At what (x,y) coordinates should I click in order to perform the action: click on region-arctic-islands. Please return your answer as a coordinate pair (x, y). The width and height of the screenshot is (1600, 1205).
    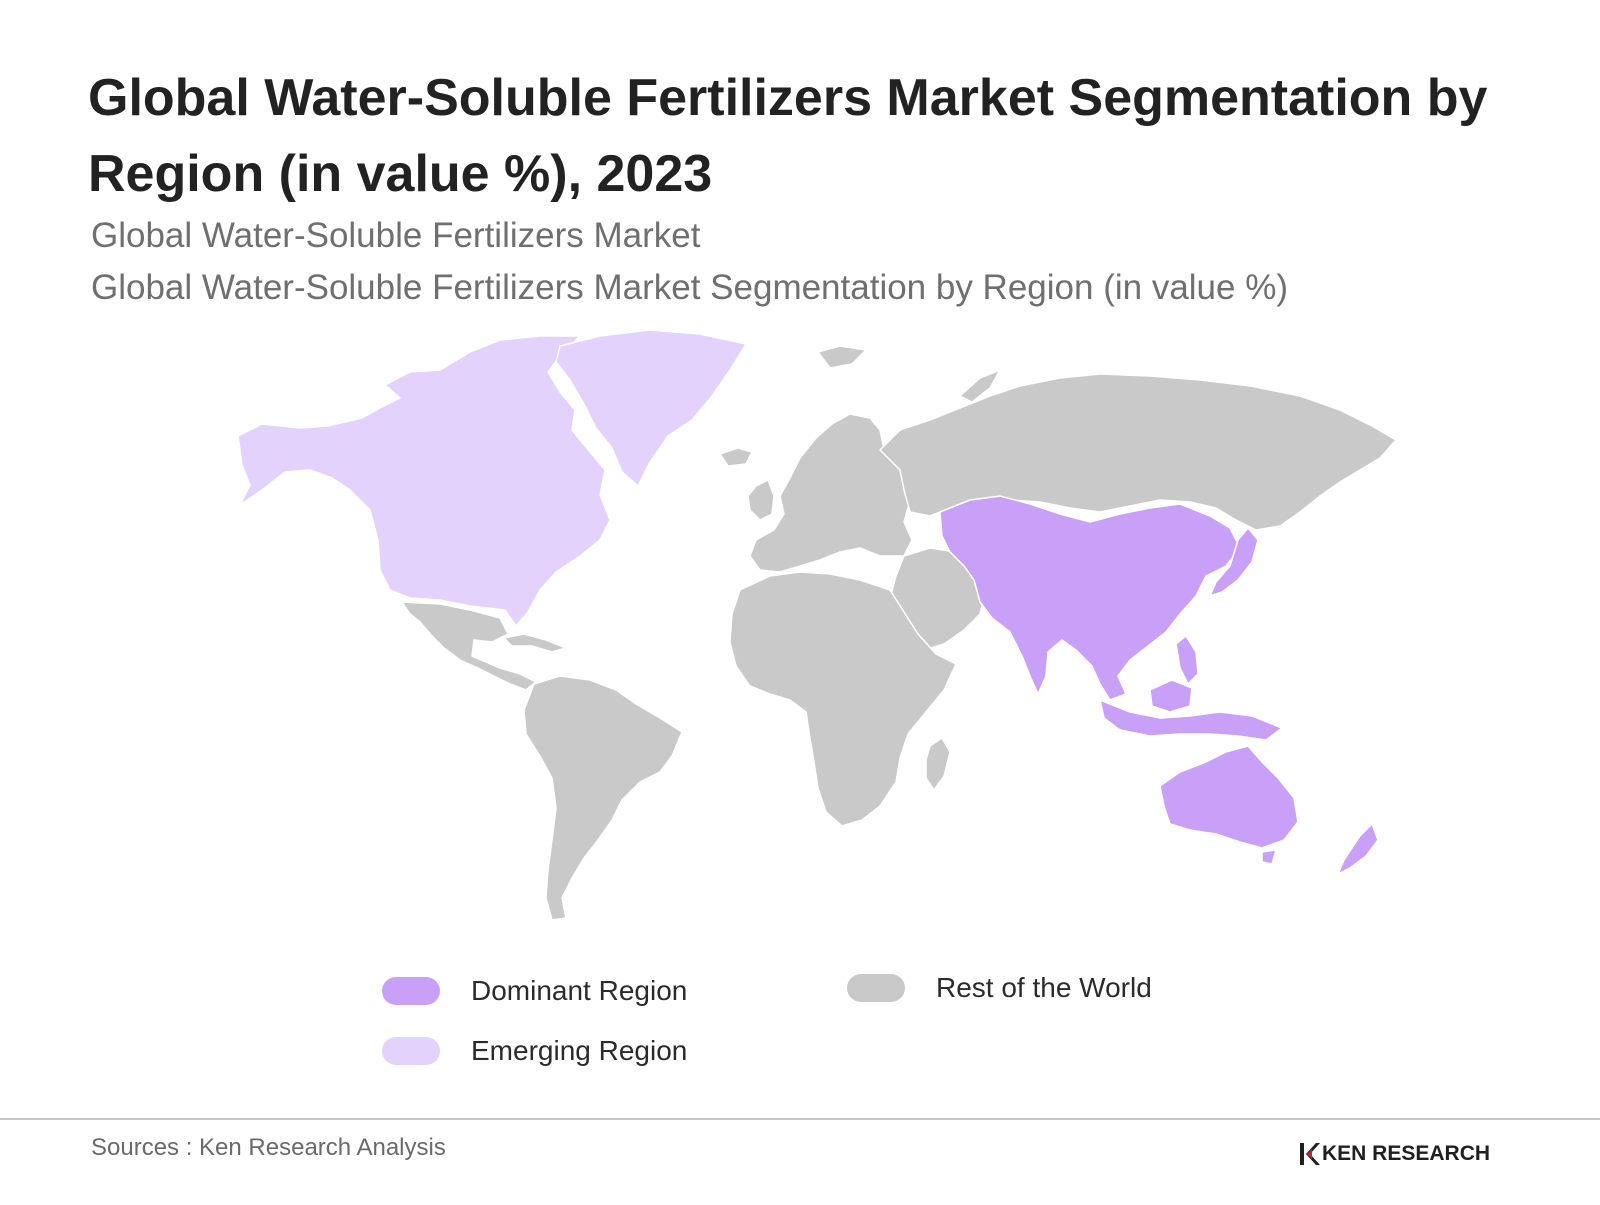
    Looking at the image, I should click on (980, 386).